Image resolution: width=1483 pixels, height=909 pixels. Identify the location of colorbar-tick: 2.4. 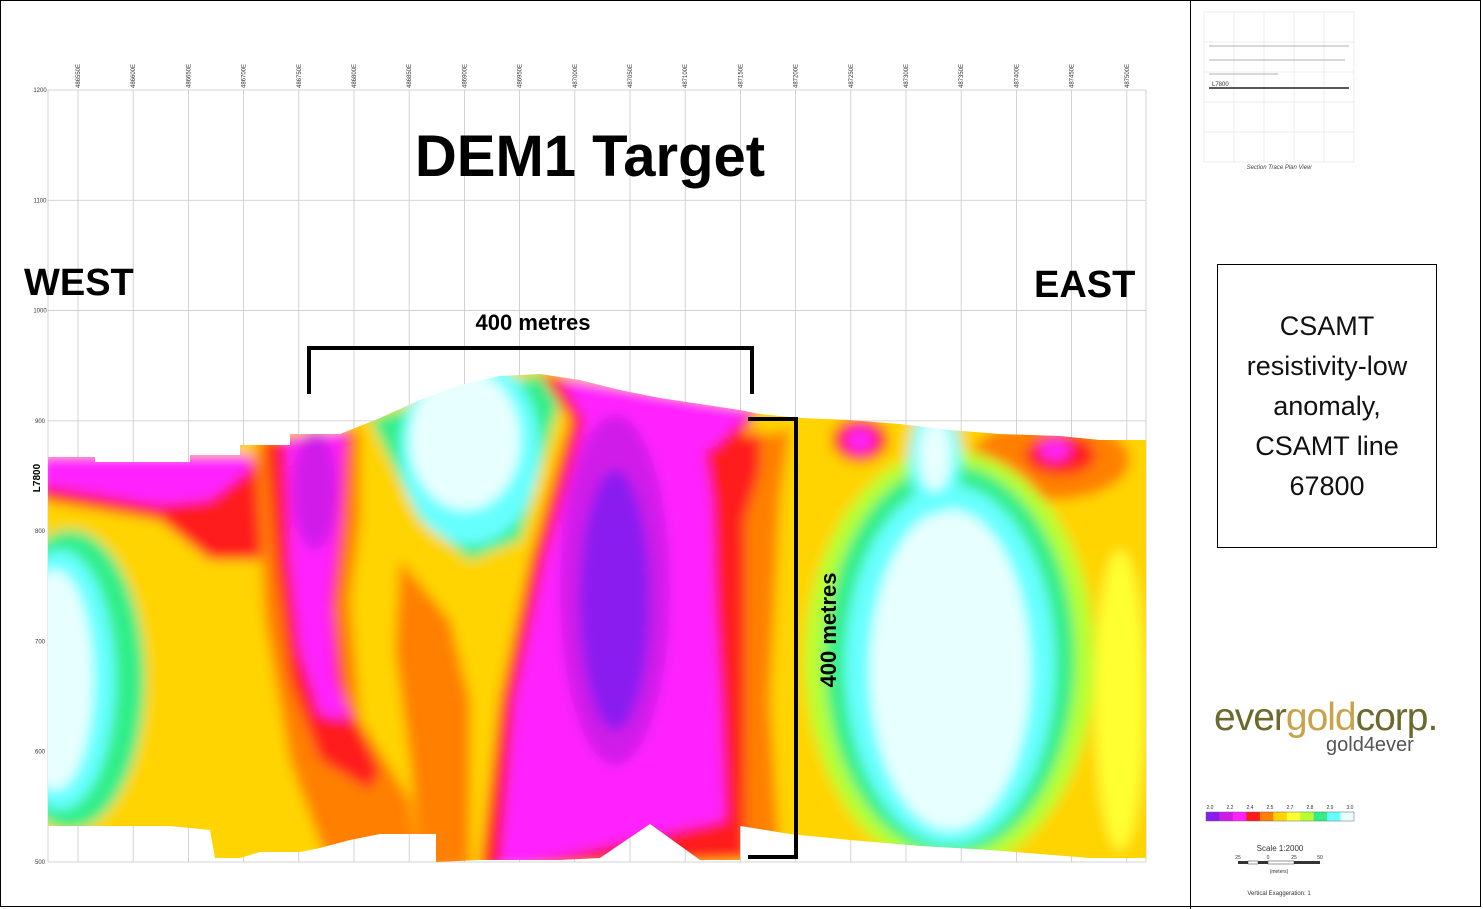
(1250, 808).